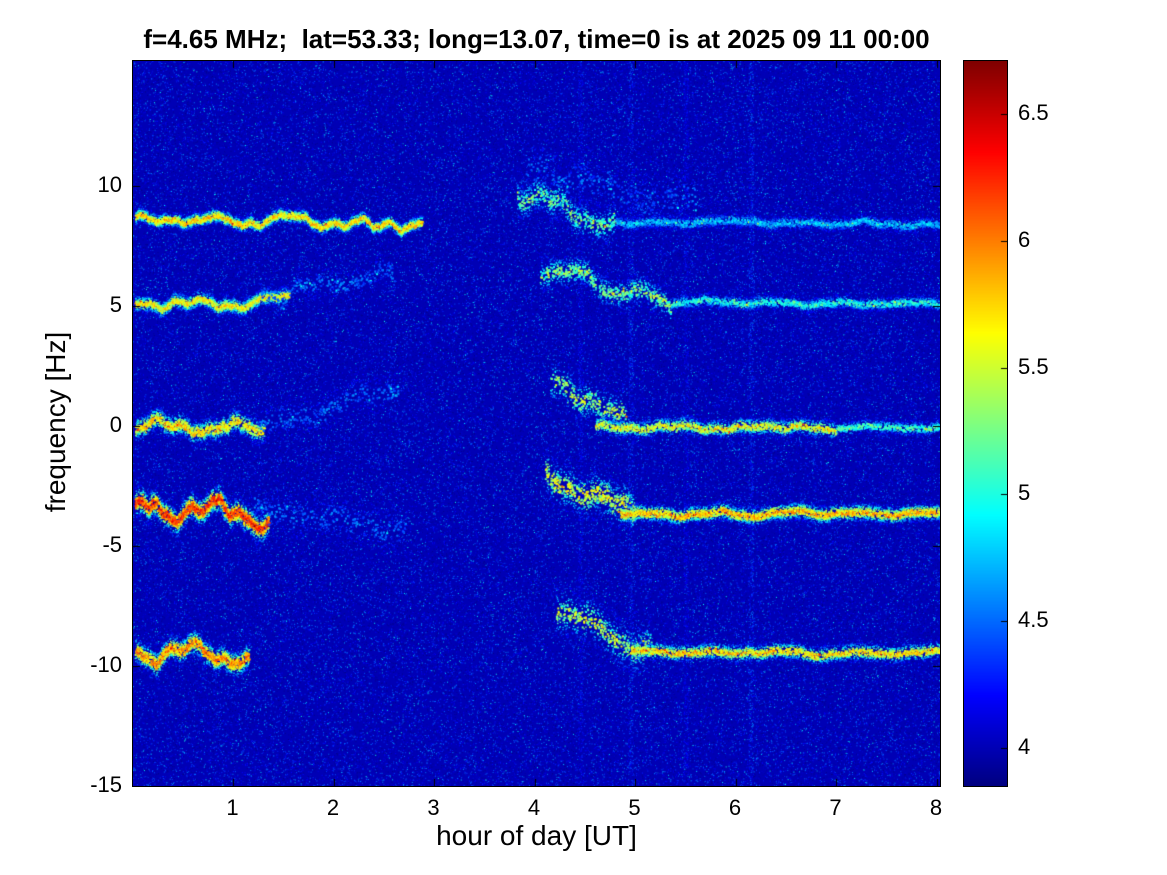  What do you see at coordinates (109, 184) in the screenshot?
I see `y-tick-label: 10` at bounding box center [109, 184].